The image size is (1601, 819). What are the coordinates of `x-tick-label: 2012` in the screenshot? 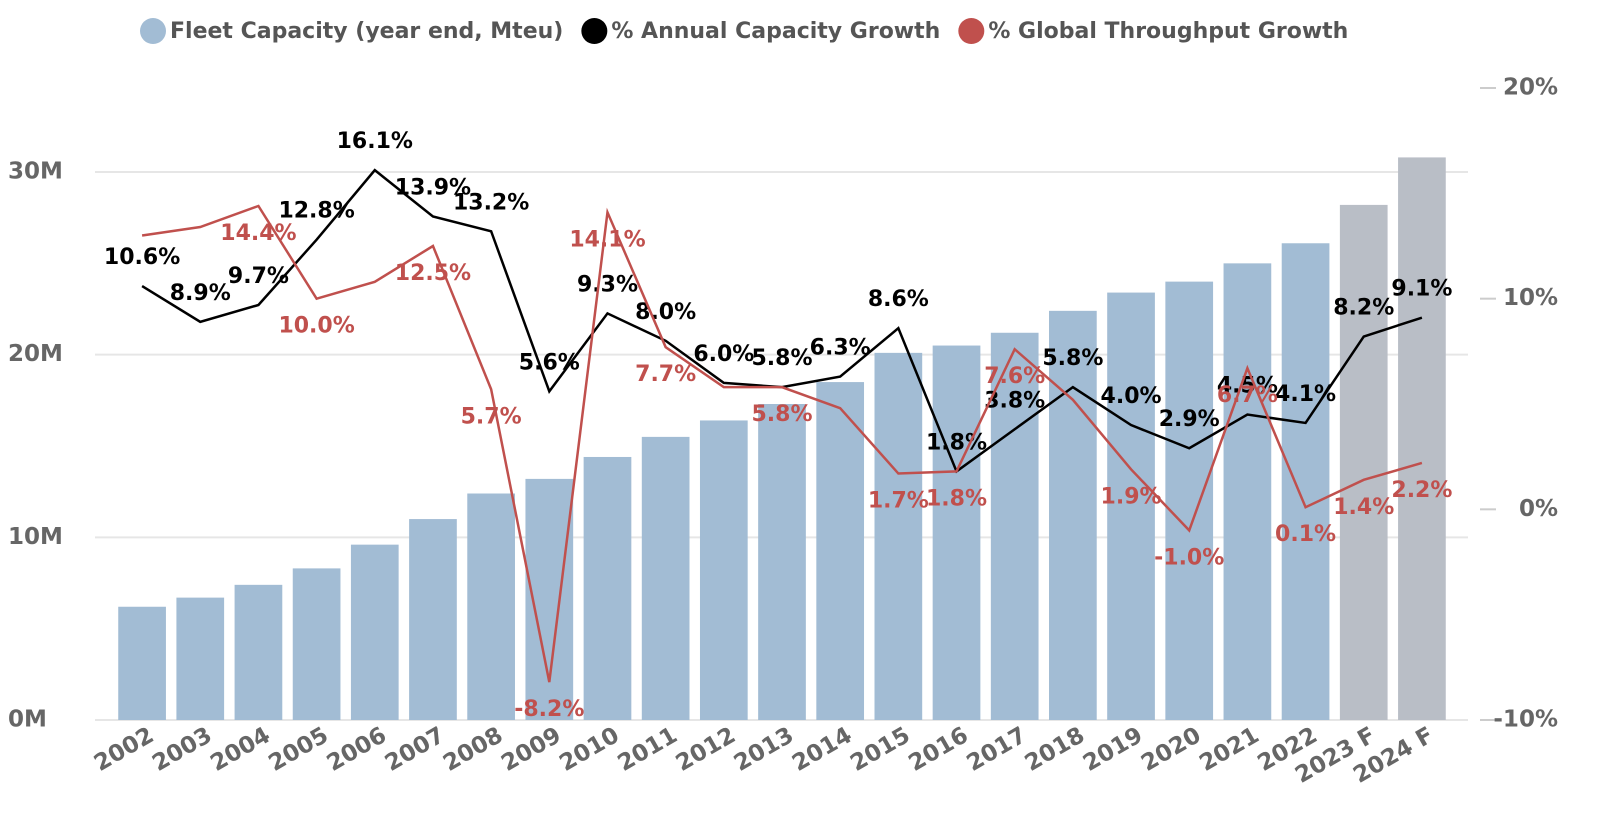 It's located at (706, 749).